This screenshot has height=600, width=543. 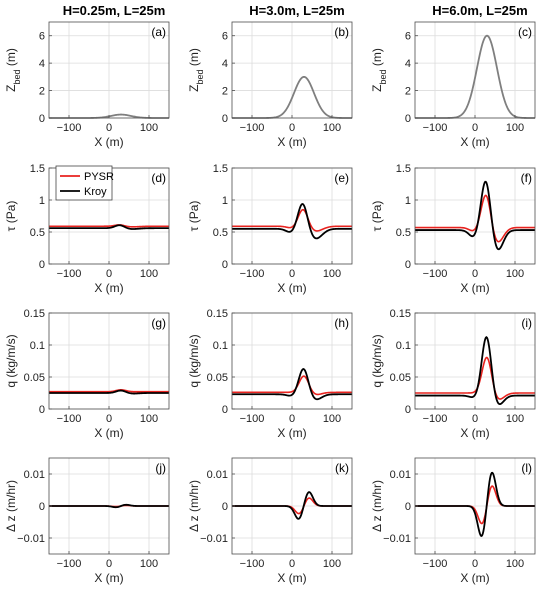 What do you see at coordinates (341, 32) in the screenshot?
I see `panel-label: (b)` at bounding box center [341, 32].